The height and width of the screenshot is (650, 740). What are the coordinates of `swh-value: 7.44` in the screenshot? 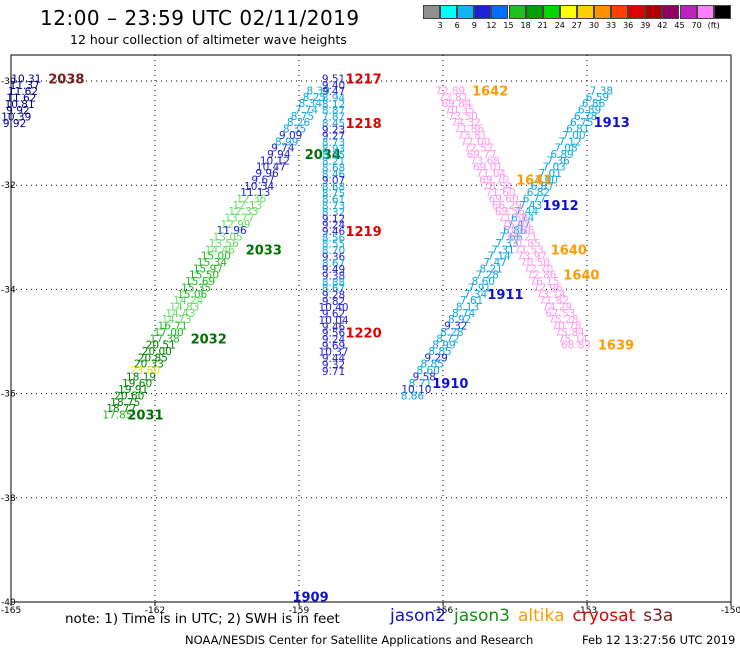 It's located at (527, 212).